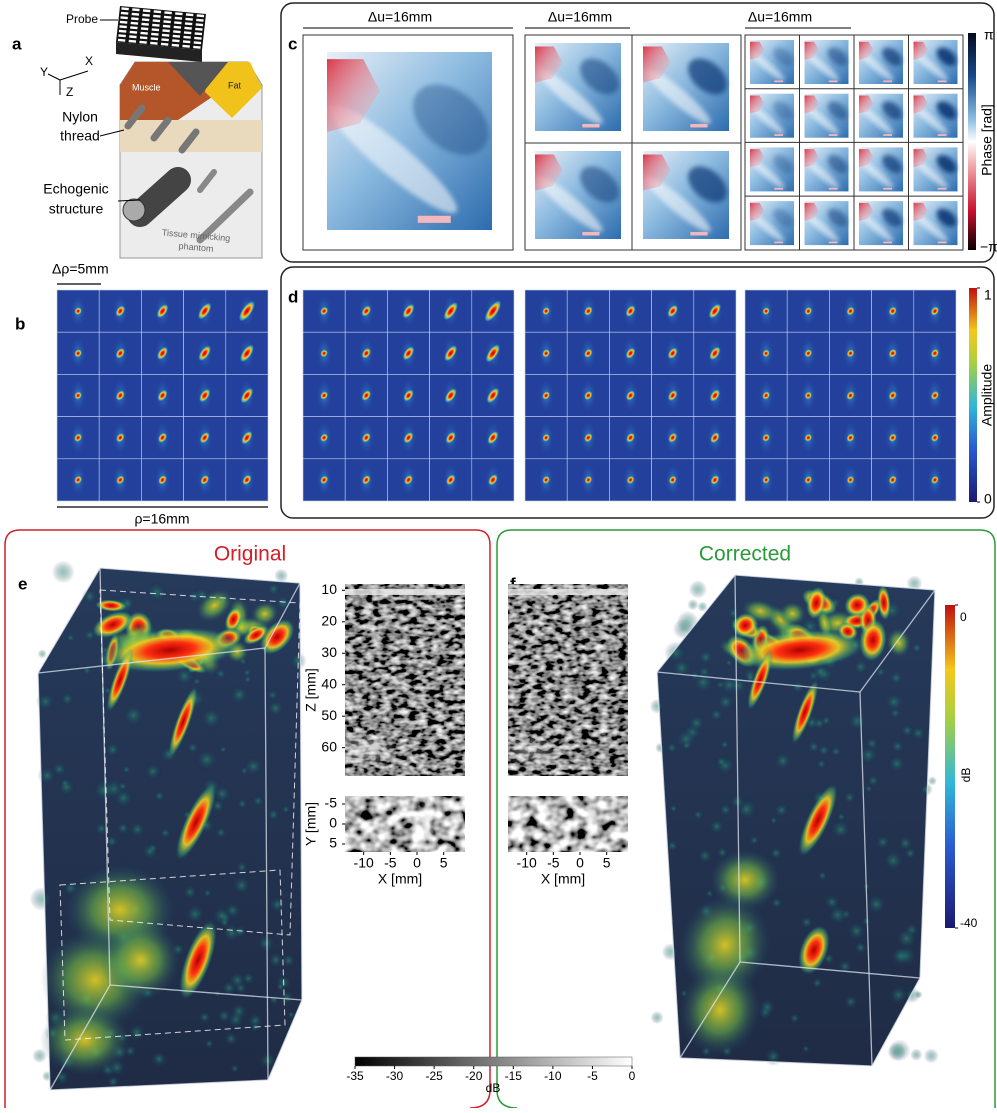 The width and height of the screenshot is (997, 1113). Describe the element at coordinates (966, 775) in the screenshot. I see `colorbar-title: dB` at that location.